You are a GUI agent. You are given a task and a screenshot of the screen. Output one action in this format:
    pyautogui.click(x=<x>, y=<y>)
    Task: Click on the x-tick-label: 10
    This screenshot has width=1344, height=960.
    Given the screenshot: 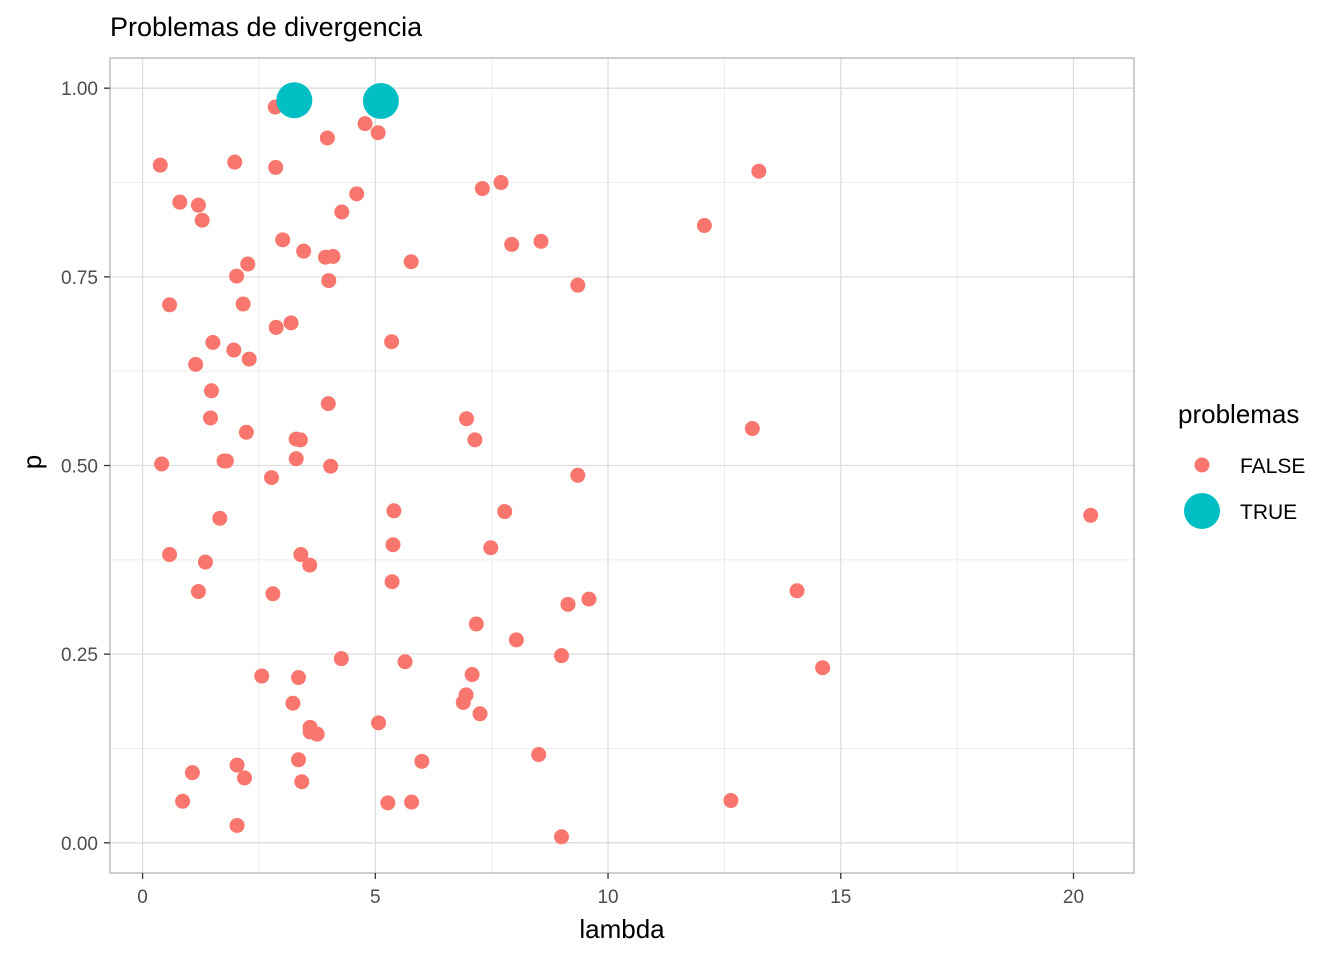 What is the action you would take?
    pyautogui.click(x=607, y=897)
    